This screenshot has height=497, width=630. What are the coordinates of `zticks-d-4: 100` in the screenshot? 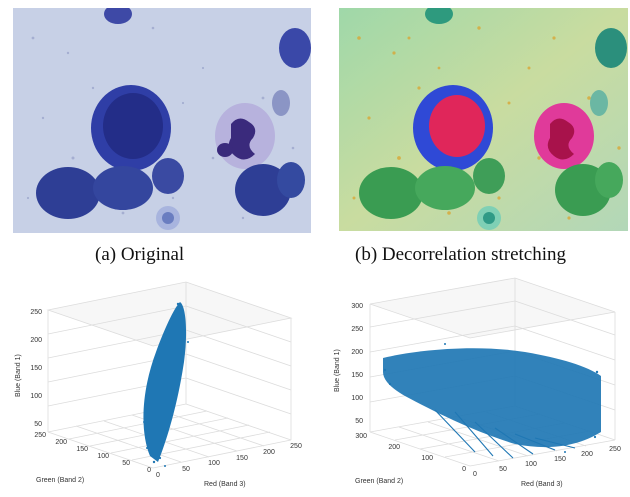 It's located at (357, 398).